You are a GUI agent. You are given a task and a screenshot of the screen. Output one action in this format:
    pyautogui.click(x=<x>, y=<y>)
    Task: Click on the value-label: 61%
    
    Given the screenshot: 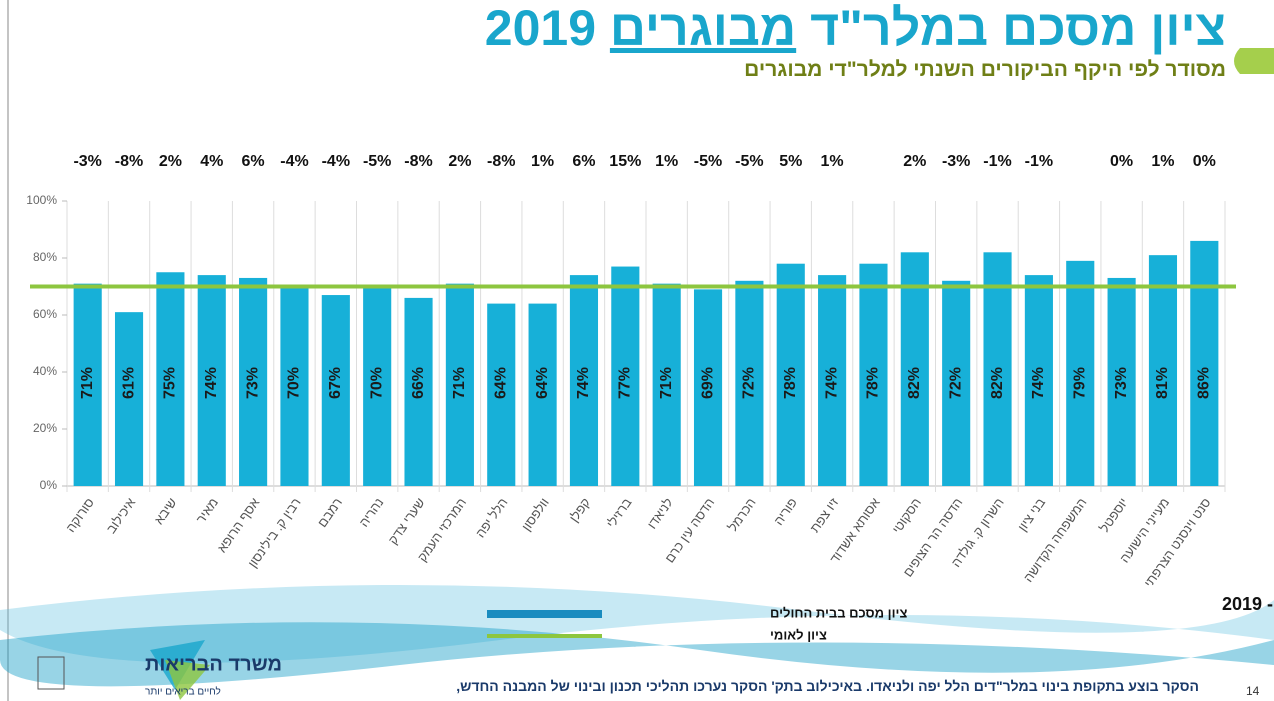 What is the action you would take?
    pyautogui.click(x=128, y=383)
    